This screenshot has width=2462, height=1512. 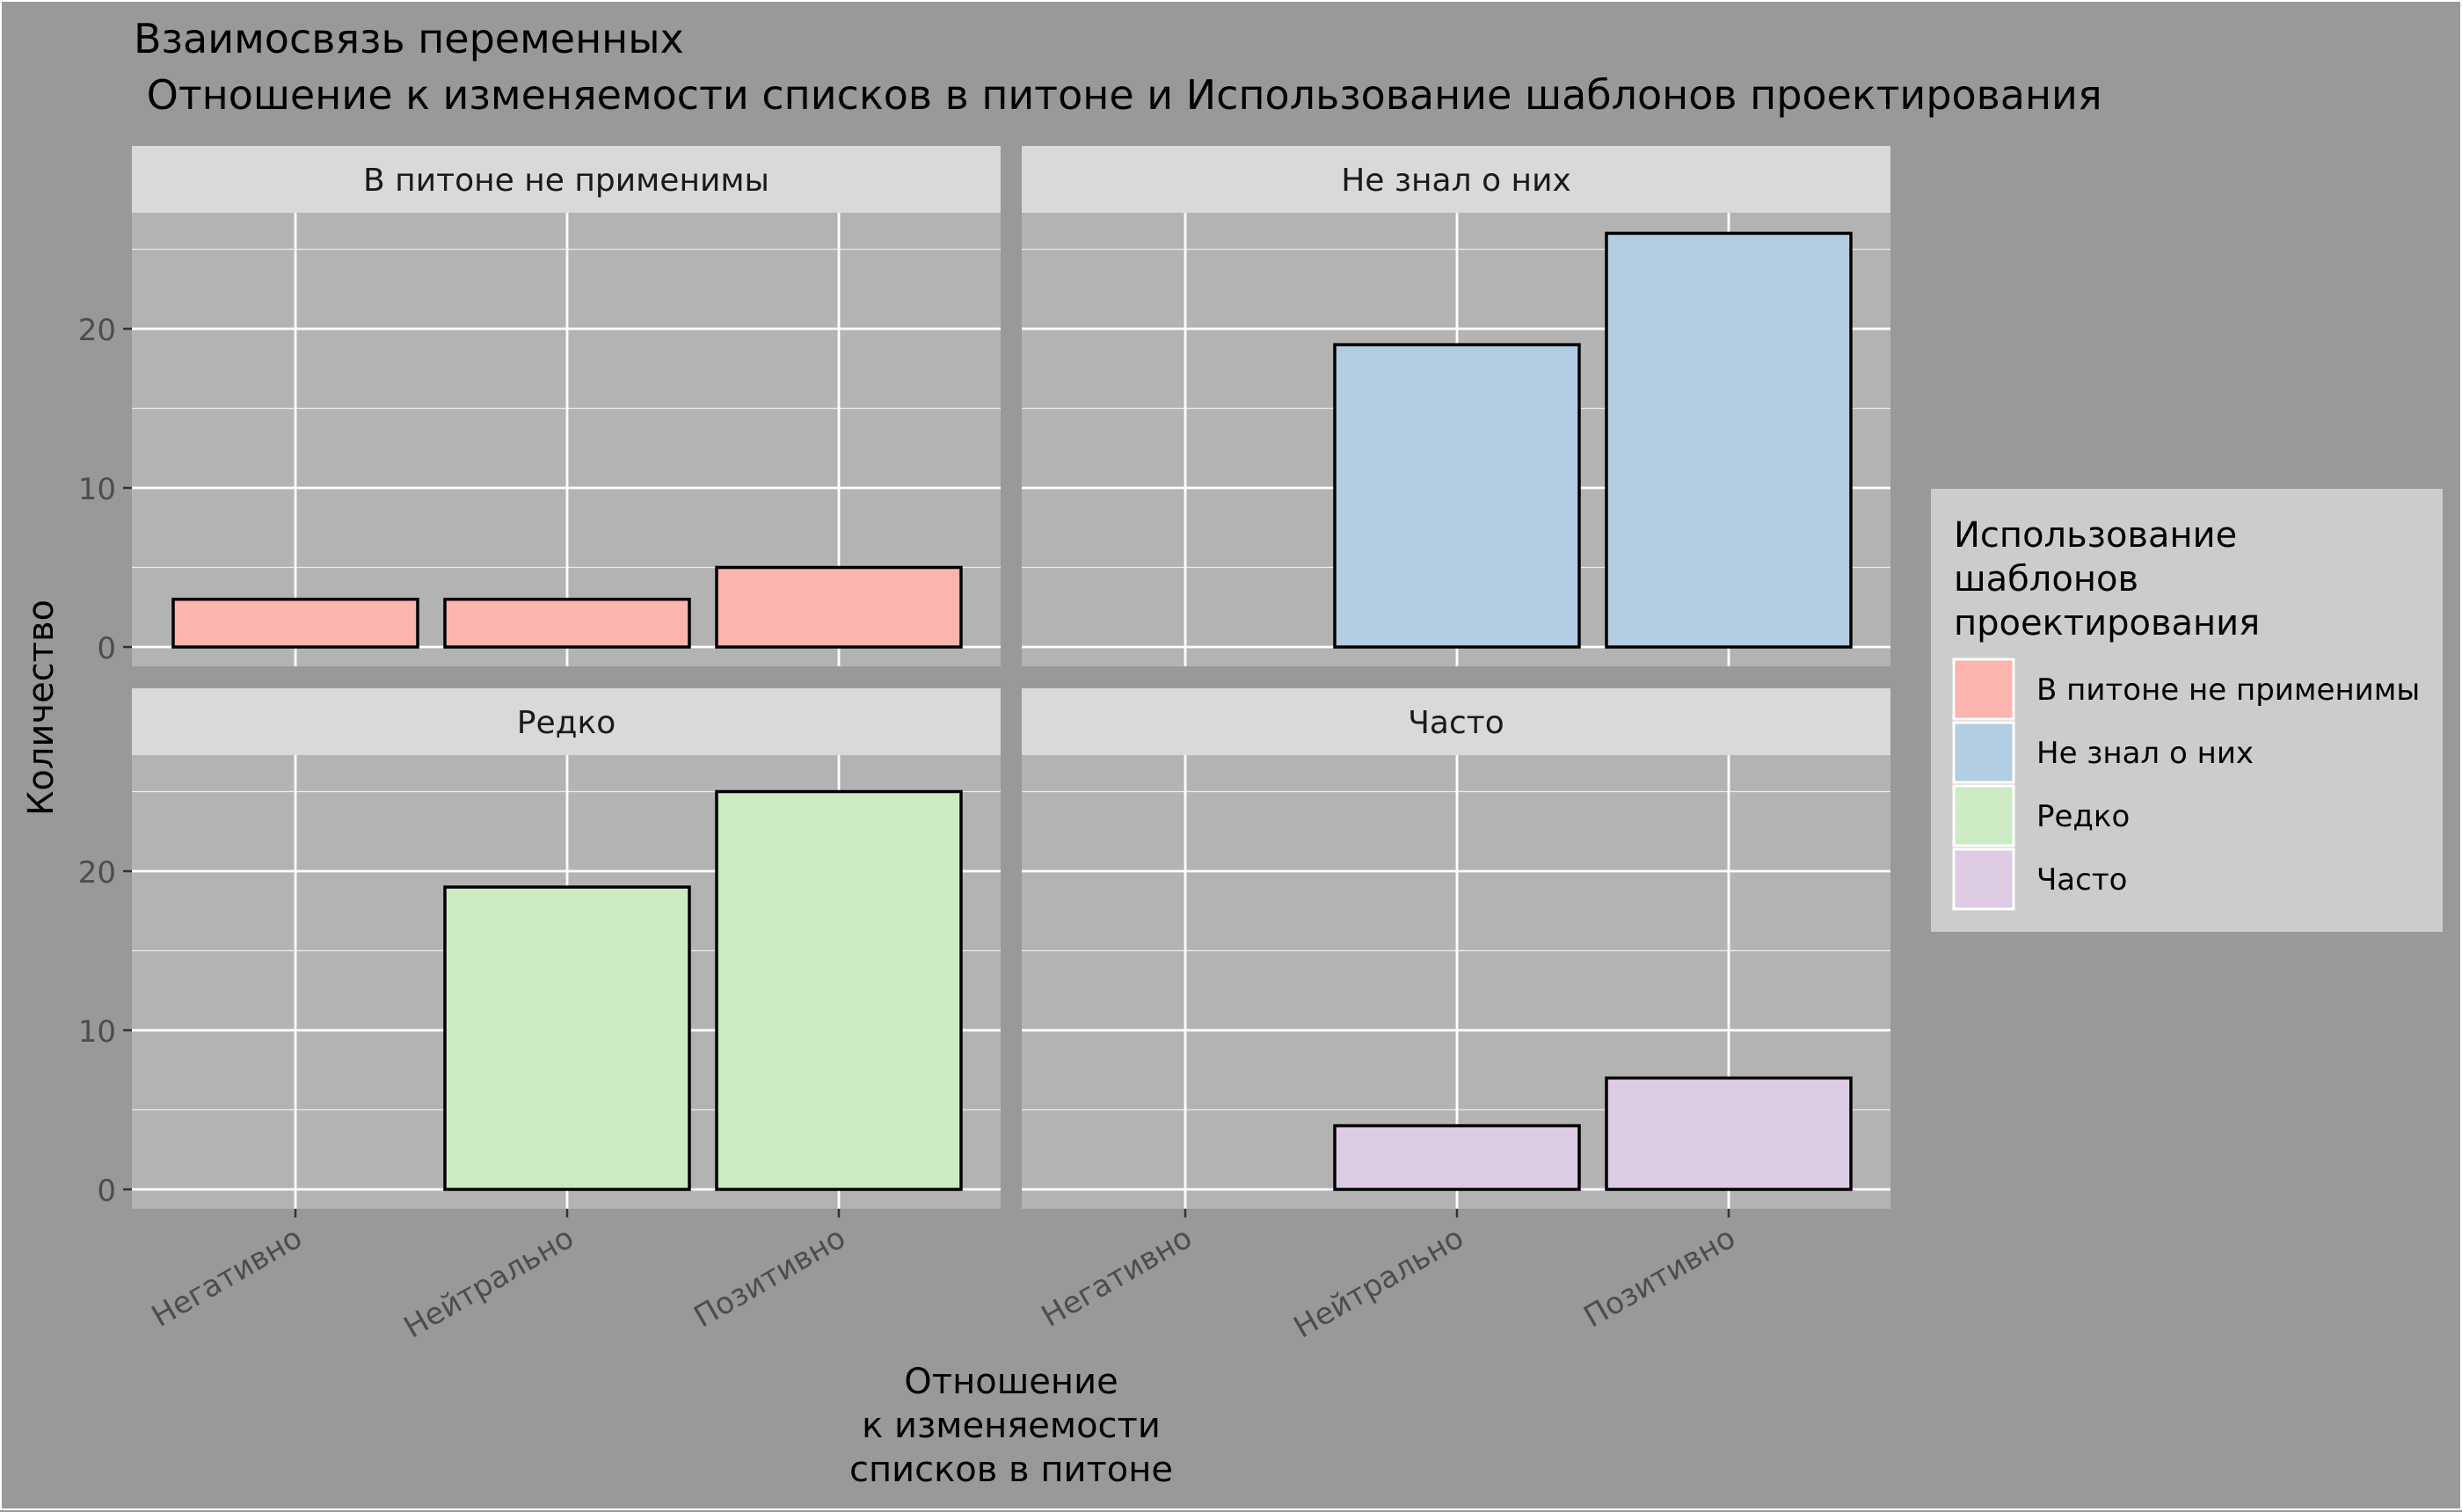 I want to click on bar-Негативно, so click(x=295, y=623).